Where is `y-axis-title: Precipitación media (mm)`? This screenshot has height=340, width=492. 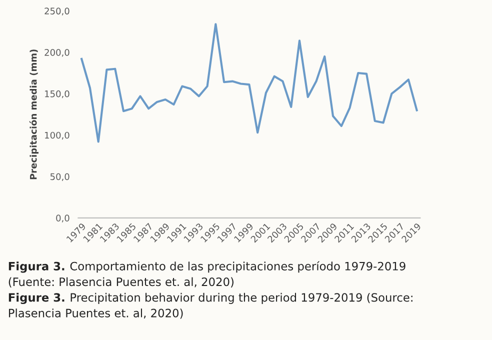
y-axis-title: Precipitación media (mm) is located at coordinates (33, 115).